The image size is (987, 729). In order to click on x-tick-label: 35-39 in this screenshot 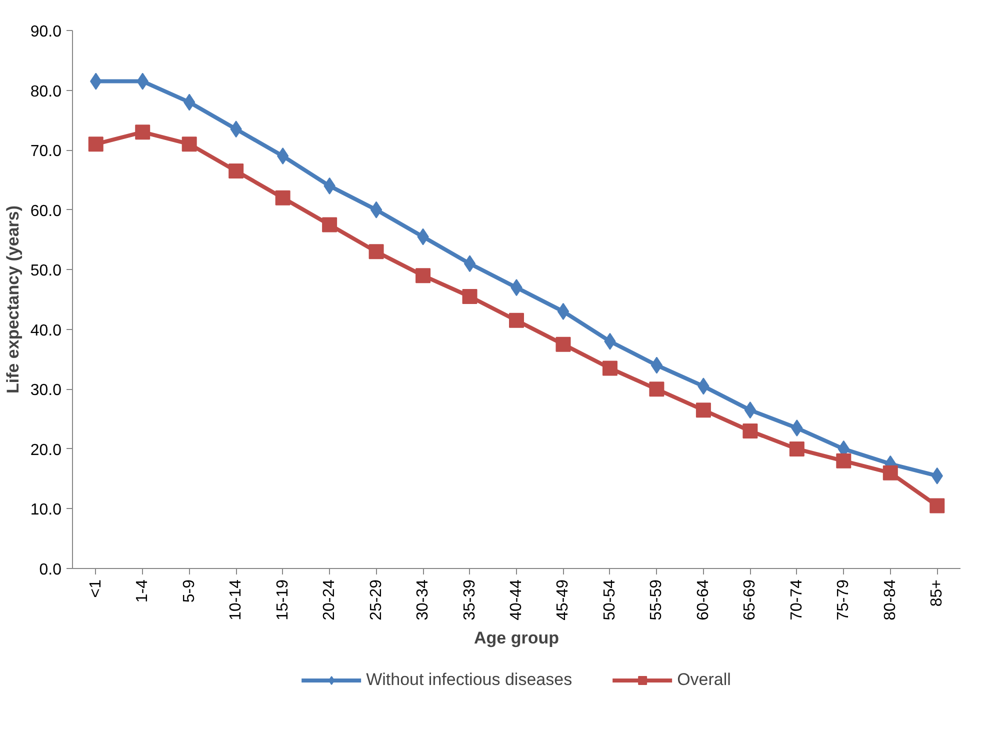, I will do `click(469, 599)`.